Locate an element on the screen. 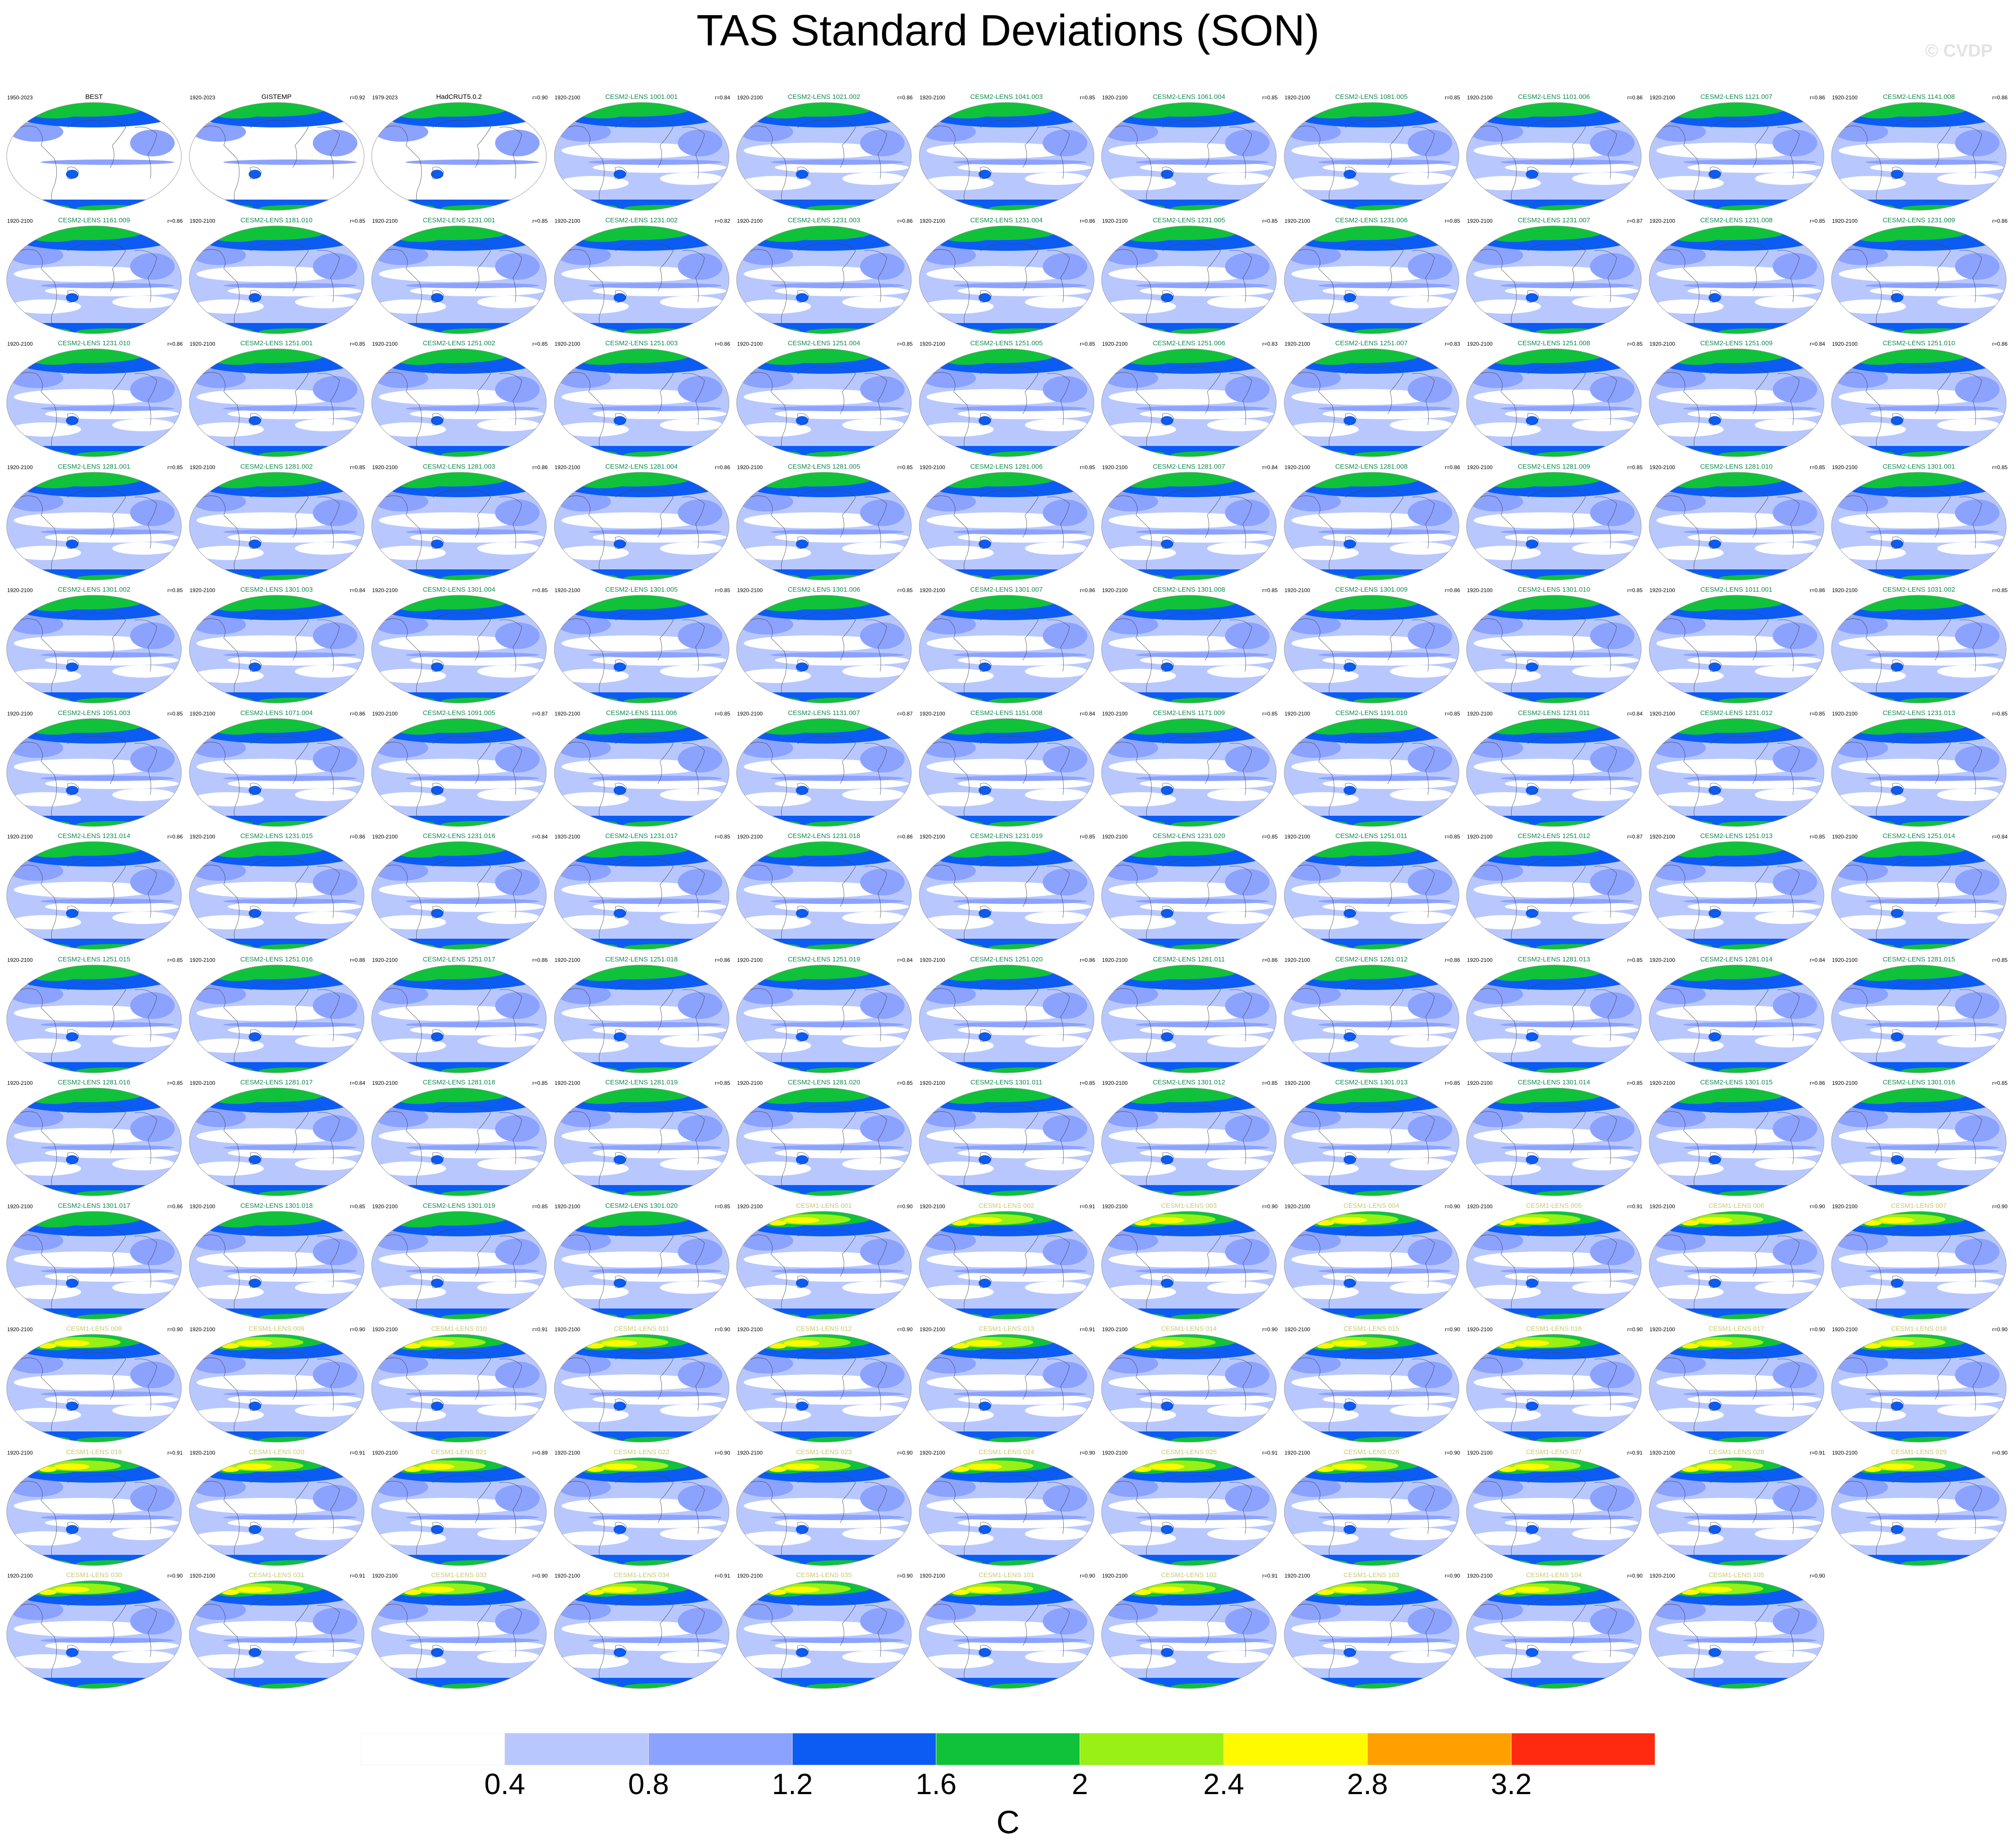 The height and width of the screenshot is (1844, 2016). map-panel: 1920-2100 CESM2-LENS 1121.007 r=0.86 is located at coordinates (1736, 154).